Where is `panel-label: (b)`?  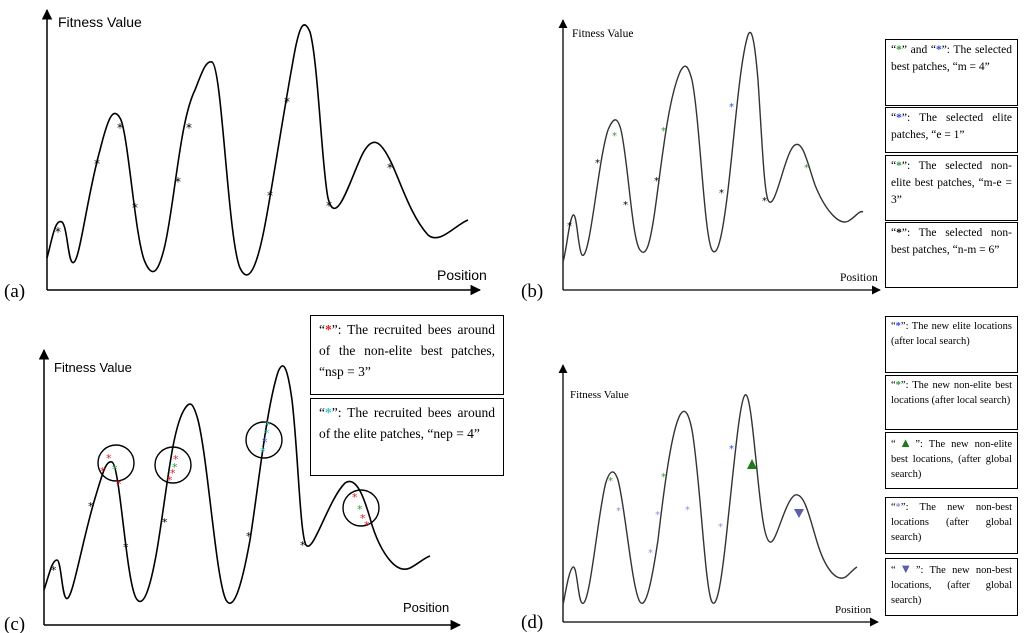
panel-label: (b) is located at coordinates (532, 291).